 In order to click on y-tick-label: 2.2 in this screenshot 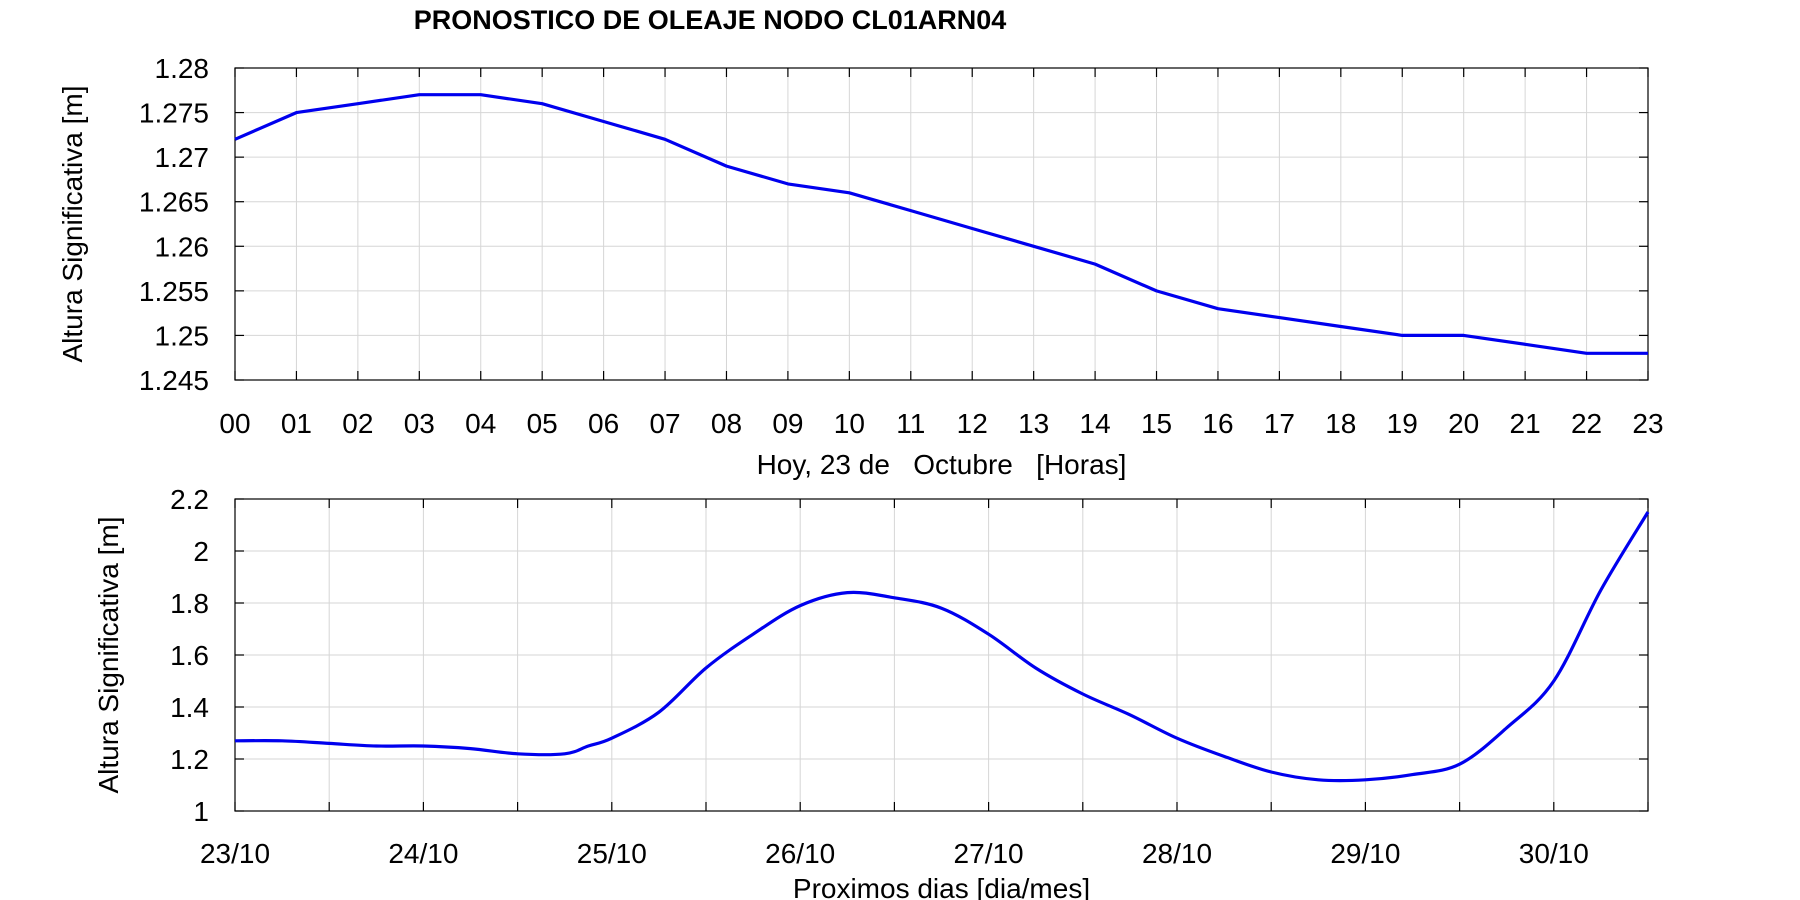, I will do `click(189, 499)`.